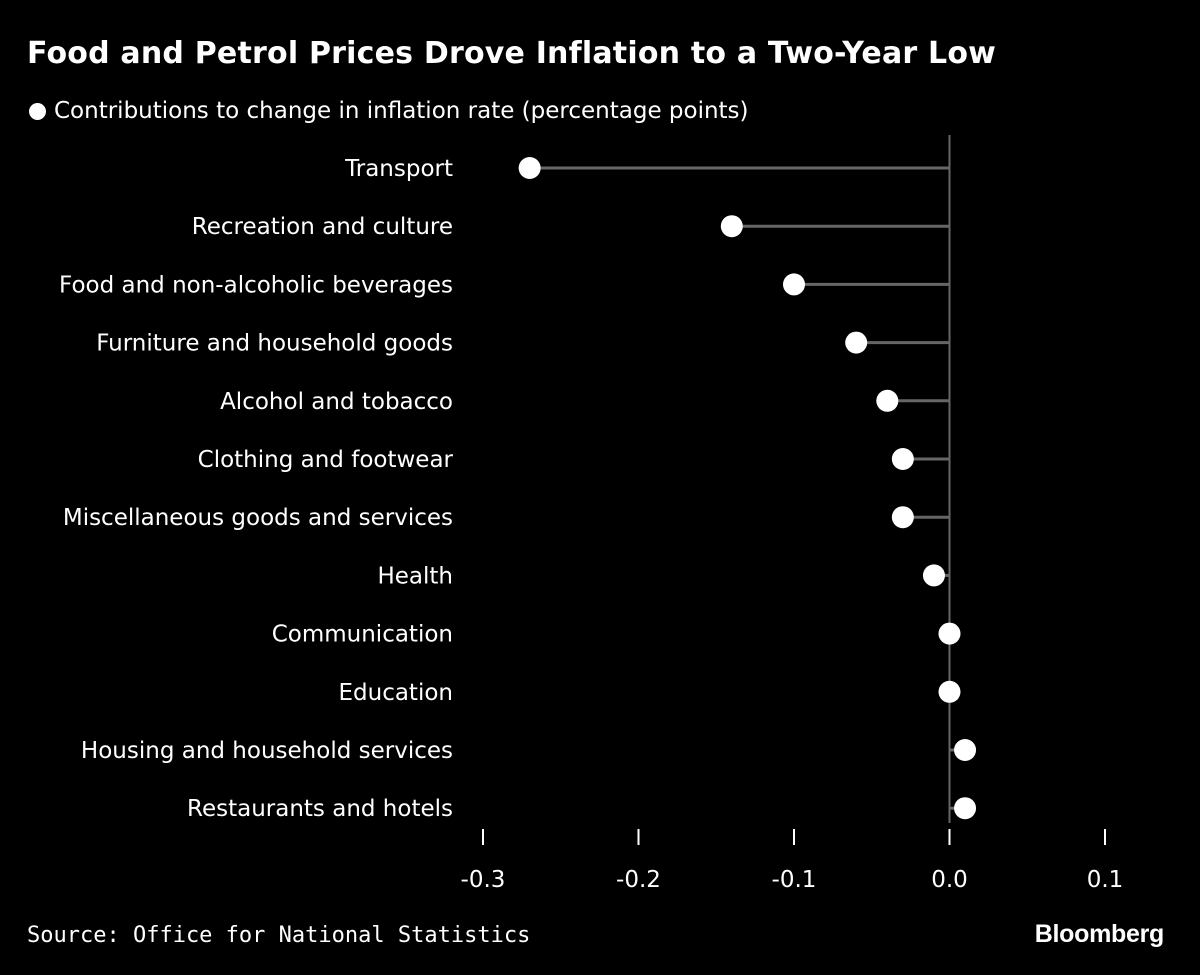 This screenshot has height=975, width=1200. I want to click on x-tick-label-0: -0.3, so click(483, 880).